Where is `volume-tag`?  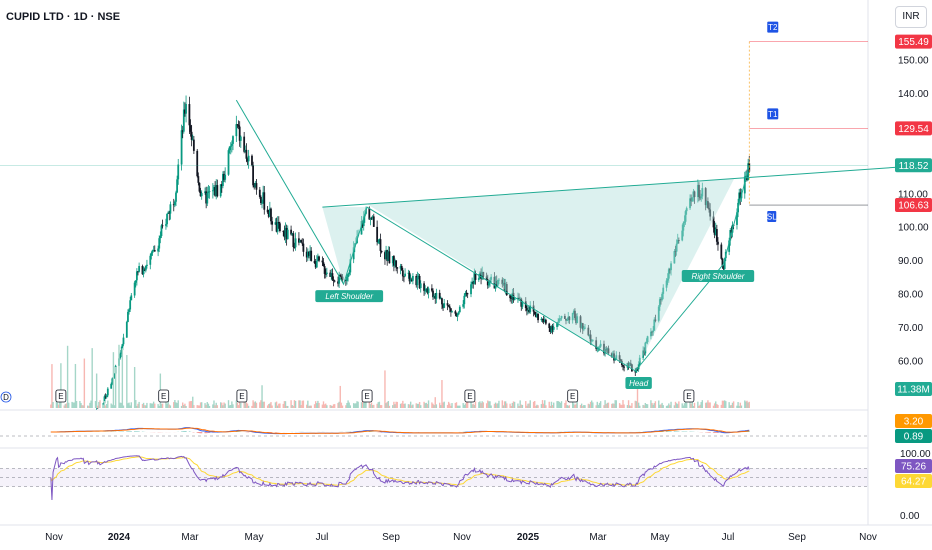
volume-tag is located at coordinates (913, 389).